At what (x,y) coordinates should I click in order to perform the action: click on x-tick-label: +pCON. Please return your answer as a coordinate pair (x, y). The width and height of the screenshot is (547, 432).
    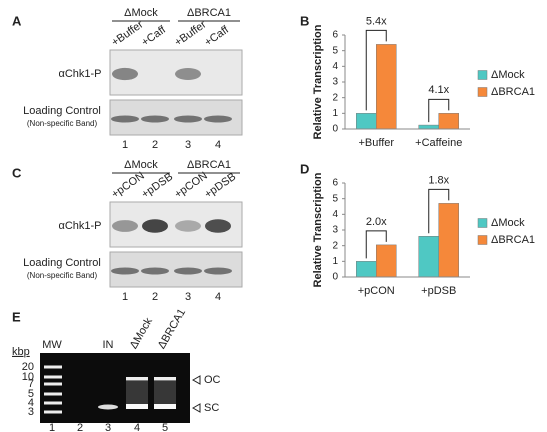
    Looking at the image, I should click on (376, 291).